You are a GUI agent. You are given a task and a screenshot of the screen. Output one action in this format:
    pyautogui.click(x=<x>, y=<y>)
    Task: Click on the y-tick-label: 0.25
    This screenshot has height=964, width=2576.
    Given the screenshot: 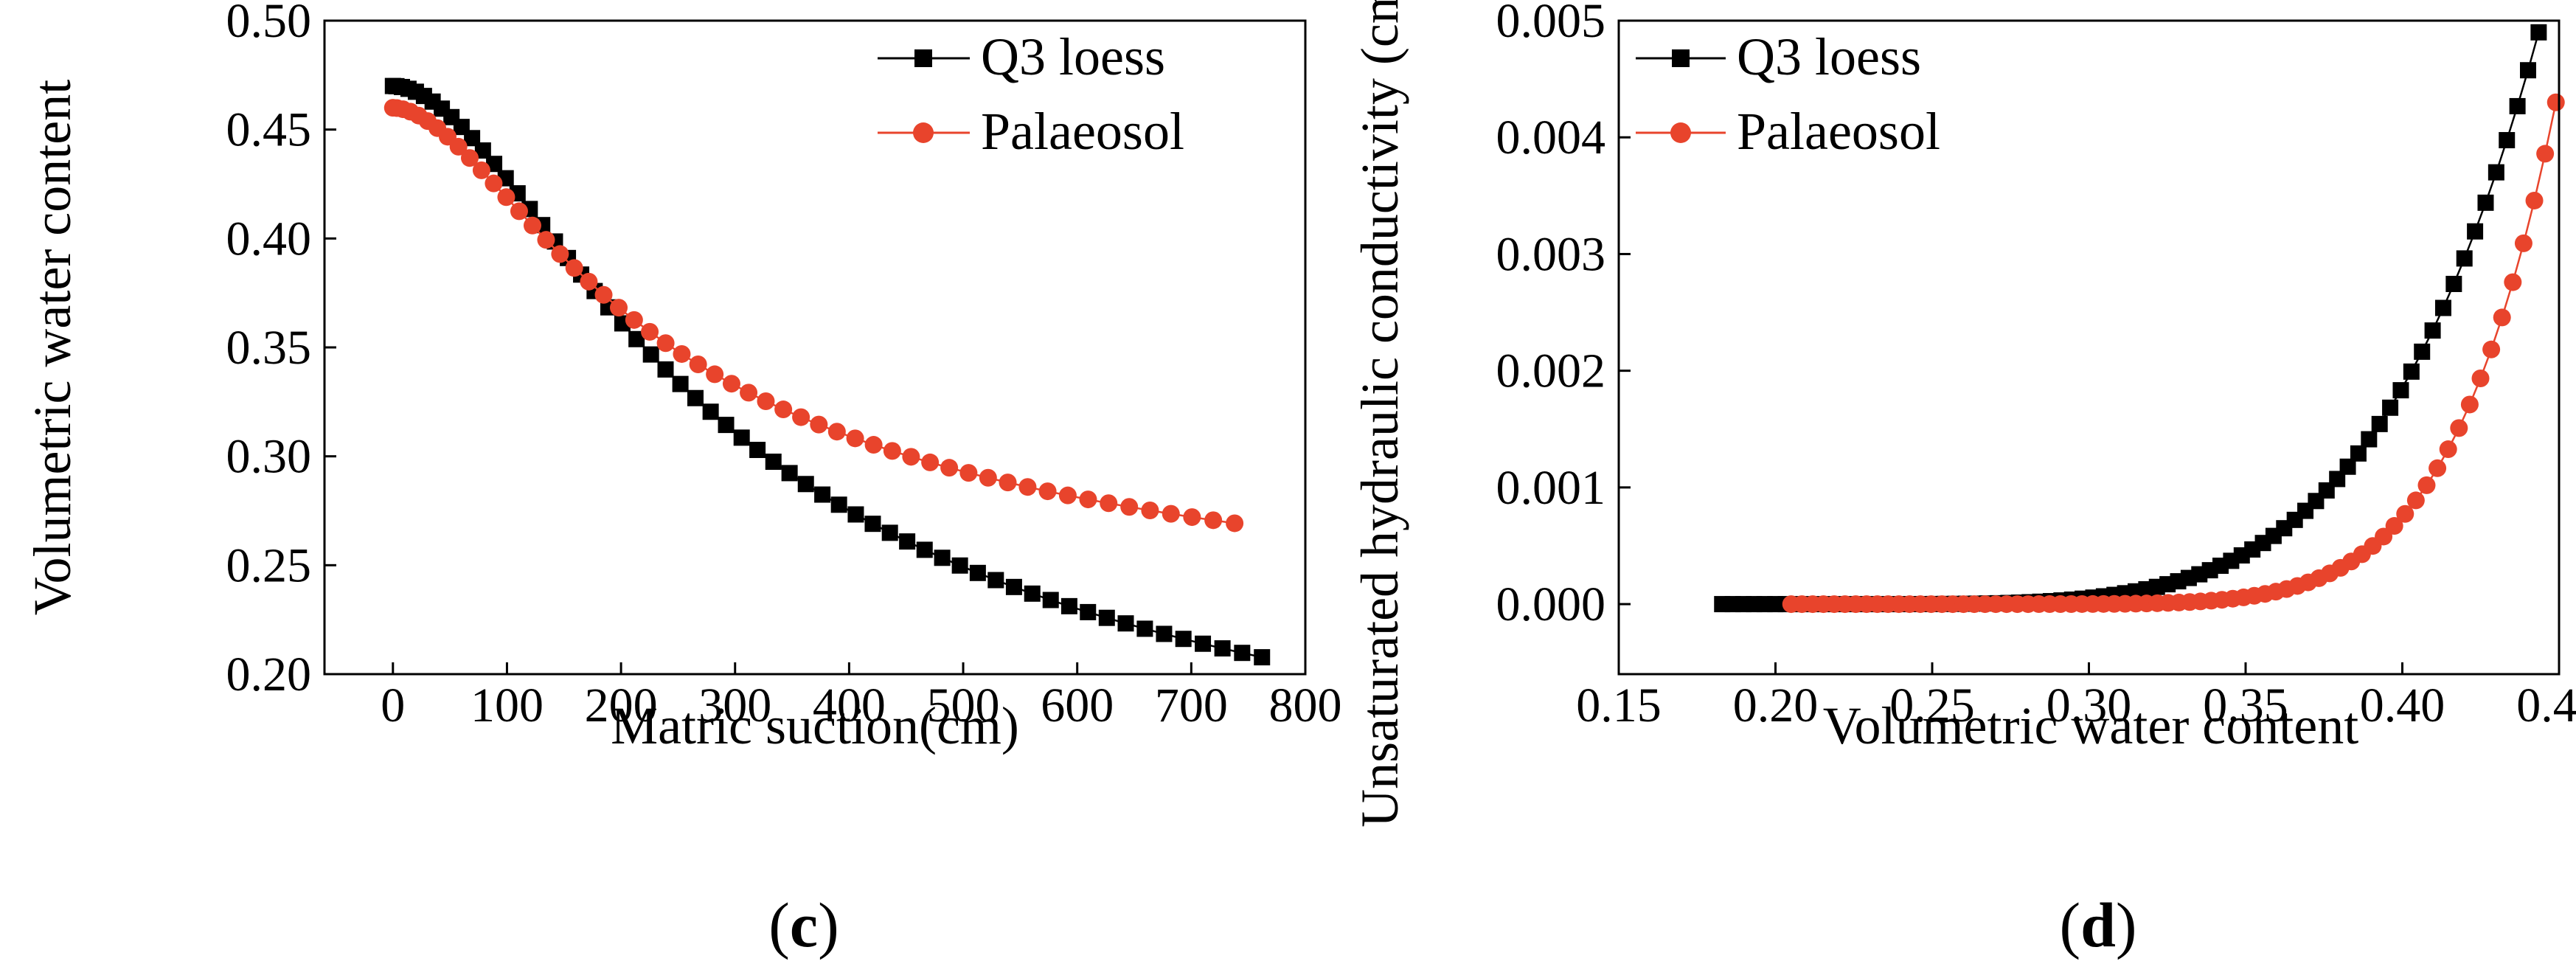 What is the action you would take?
    pyautogui.click(x=269, y=565)
    